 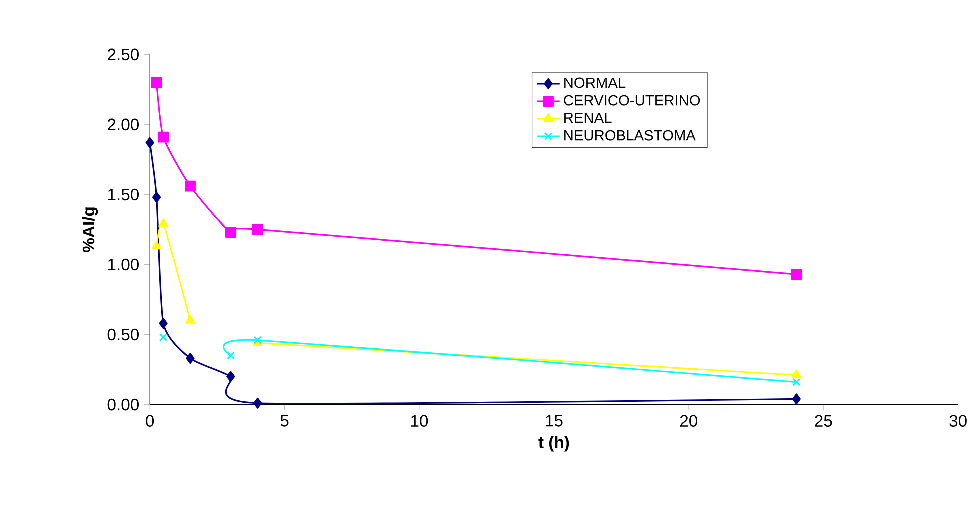 What do you see at coordinates (123, 194) in the screenshot?
I see `y-tick-label: 1.50` at bounding box center [123, 194].